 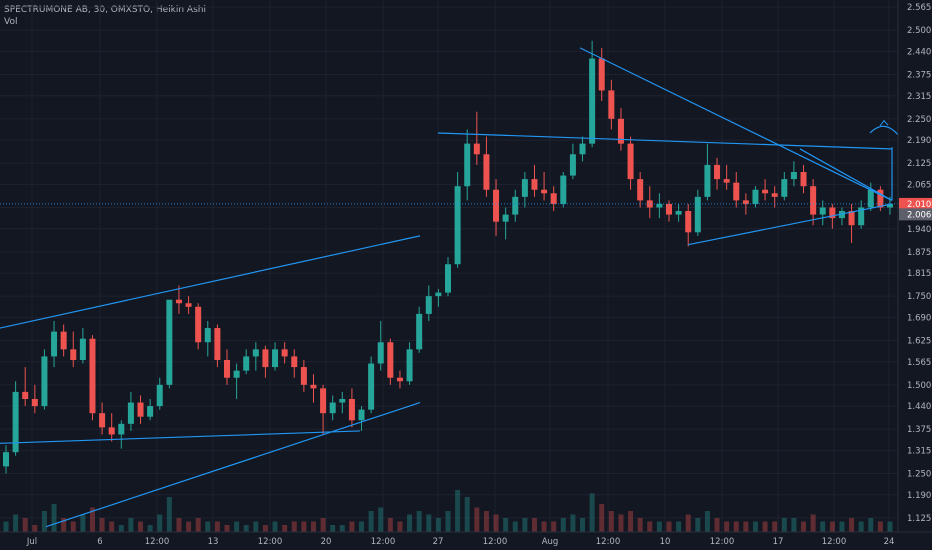 I want to click on price-axis, so click(x=915, y=266).